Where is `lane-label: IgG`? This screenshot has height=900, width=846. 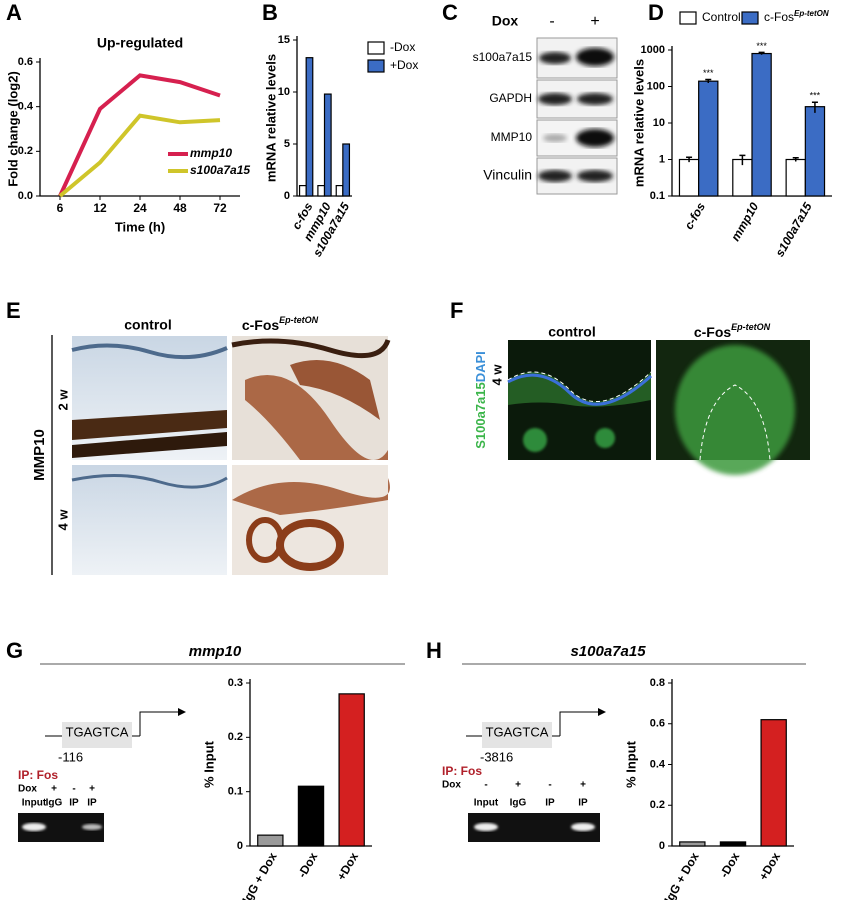
lane-label: IgG is located at coordinates (54, 803).